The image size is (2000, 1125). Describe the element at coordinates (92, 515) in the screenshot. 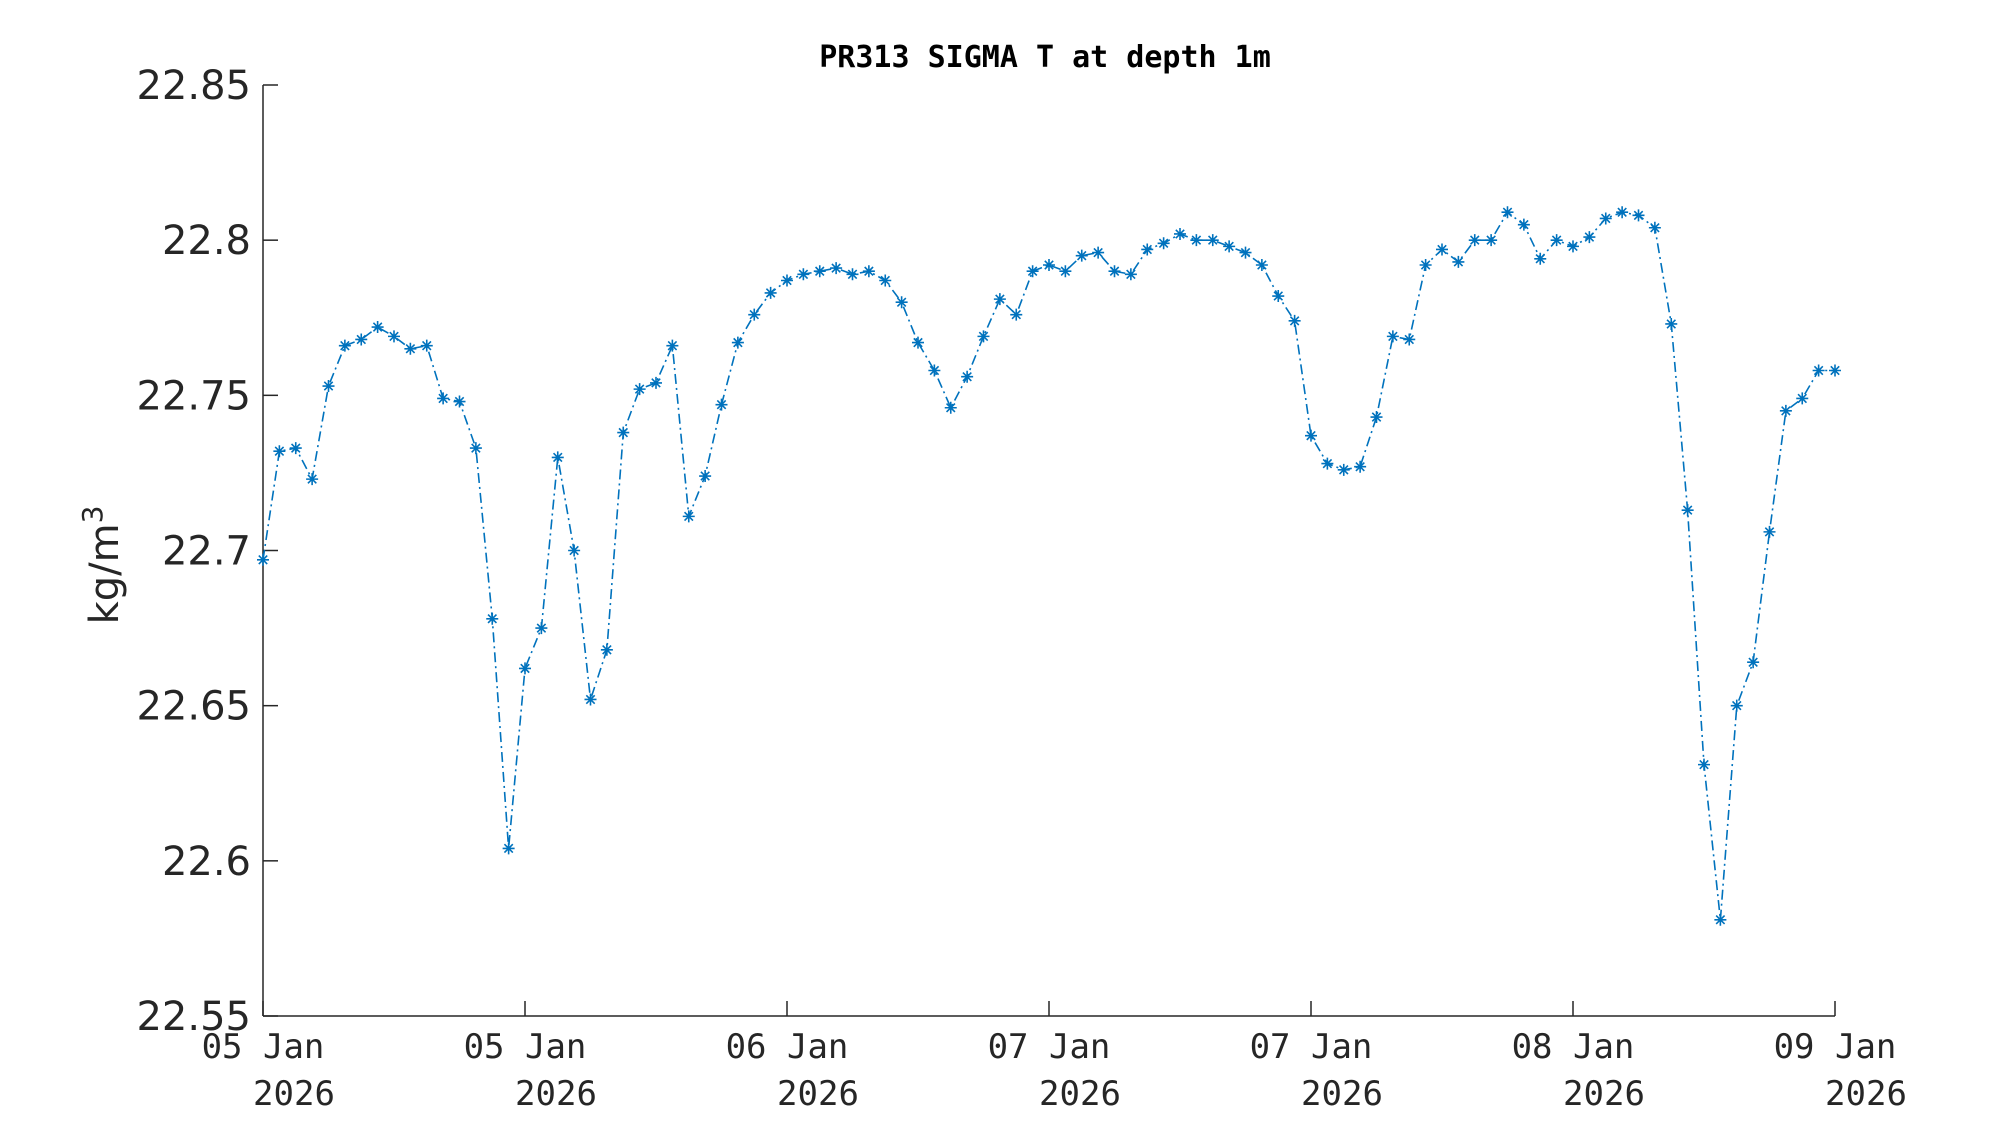

I see `y-axis-label-superscript: 3` at that location.